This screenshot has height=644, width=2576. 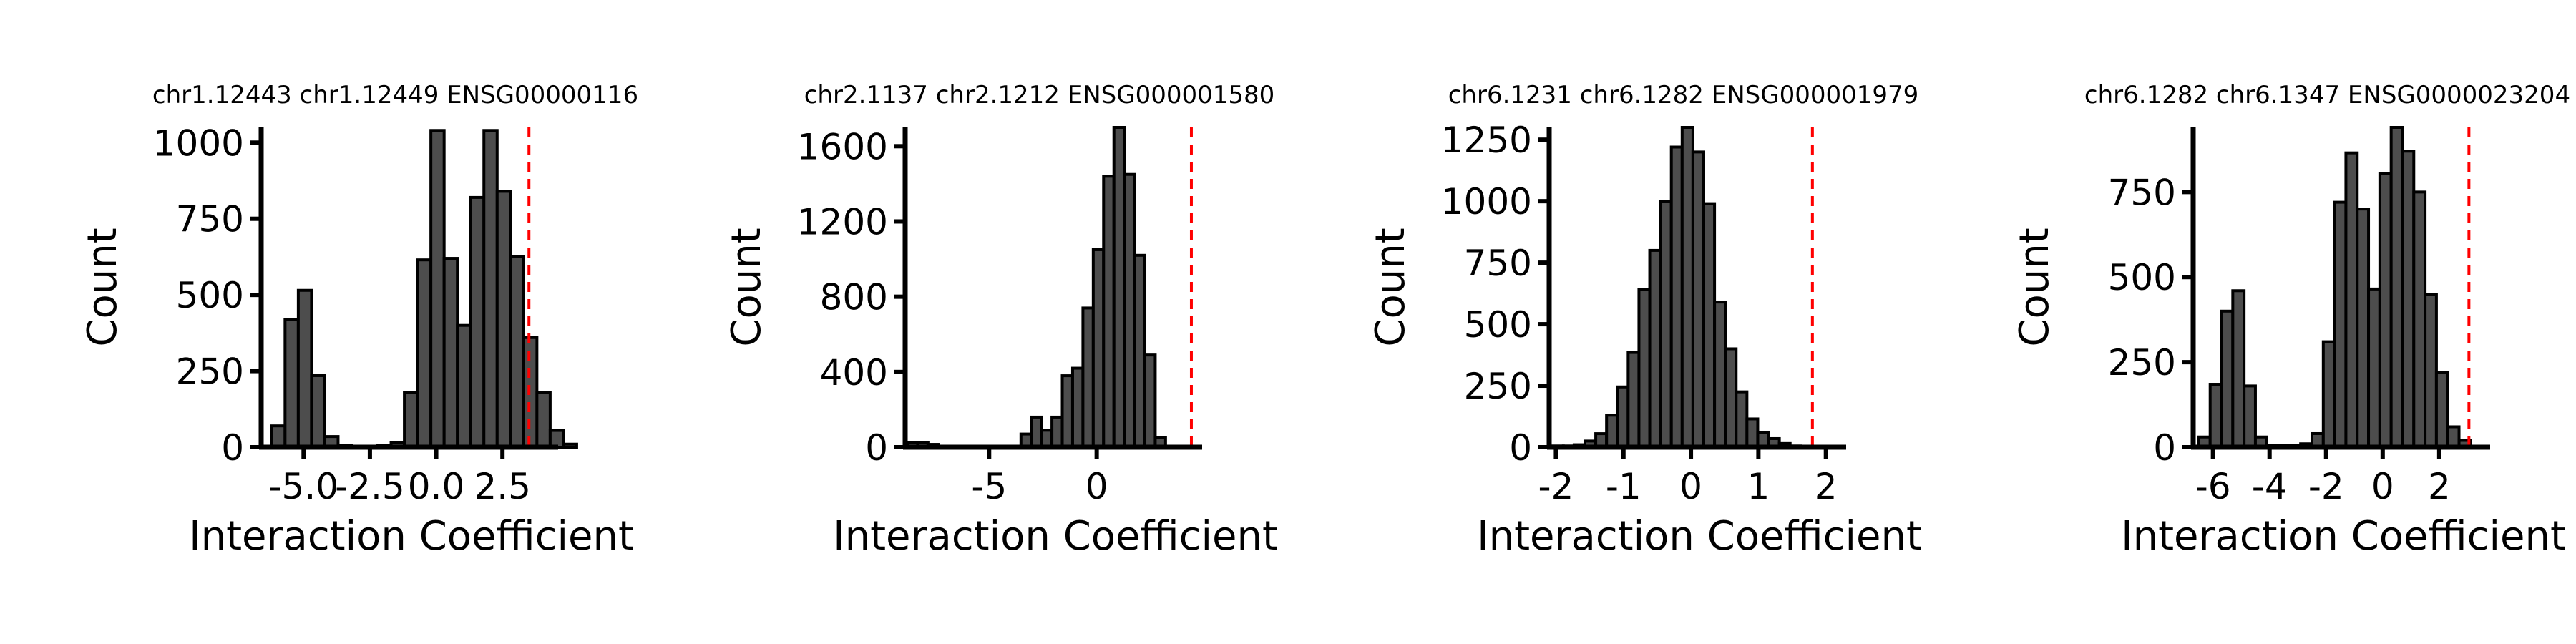 I want to click on y-tick-label: 400, so click(x=854, y=373).